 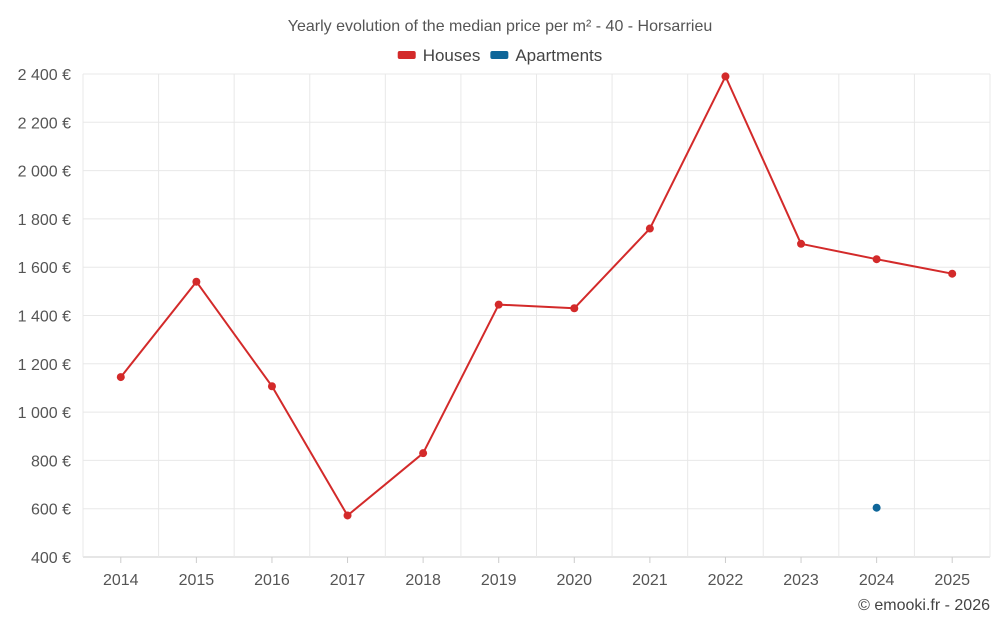 What do you see at coordinates (44, 220) in the screenshot?
I see `y-tick-label: 1 800 €` at bounding box center [44, 220].